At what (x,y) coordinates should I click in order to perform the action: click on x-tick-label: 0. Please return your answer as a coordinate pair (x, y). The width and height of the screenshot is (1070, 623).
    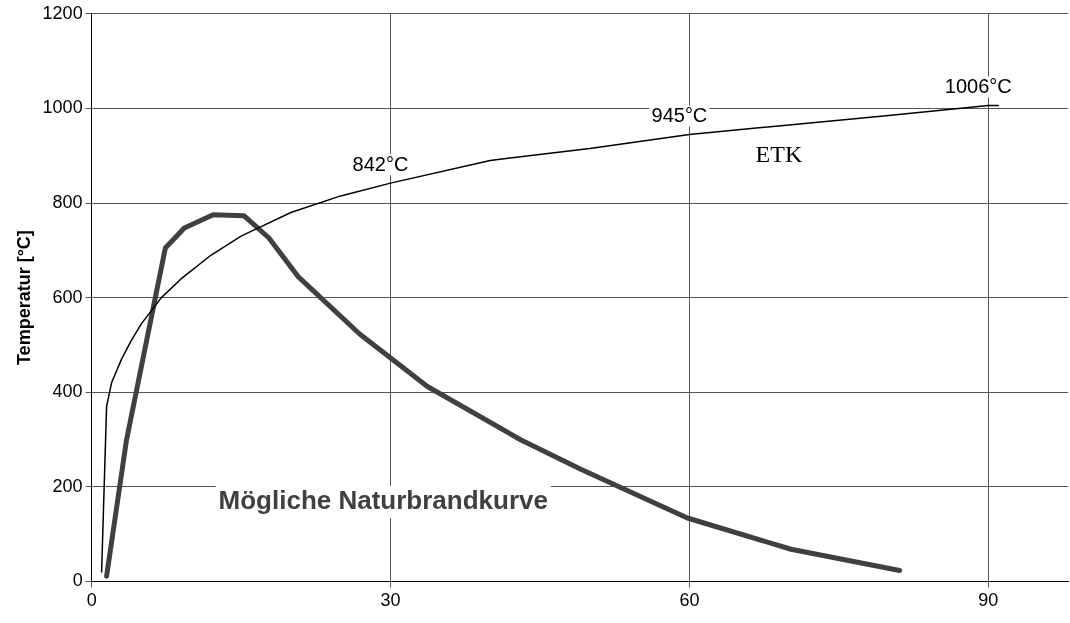
    Looking at the image, I should click on (91, 600).